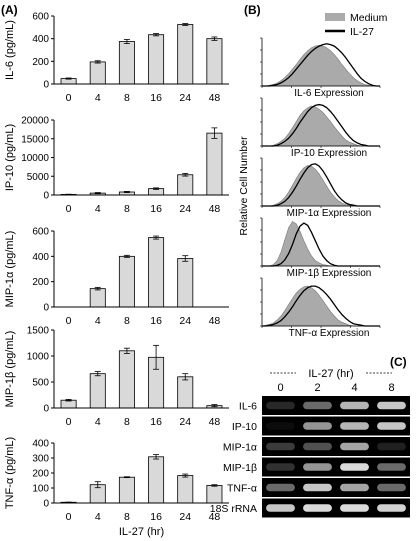 This screenshot has height=541, width=416. What do you see at coordinates (398, 362) in the screenshot?
I see `panel-label-c: (C)` at bounding box center [398, 362].